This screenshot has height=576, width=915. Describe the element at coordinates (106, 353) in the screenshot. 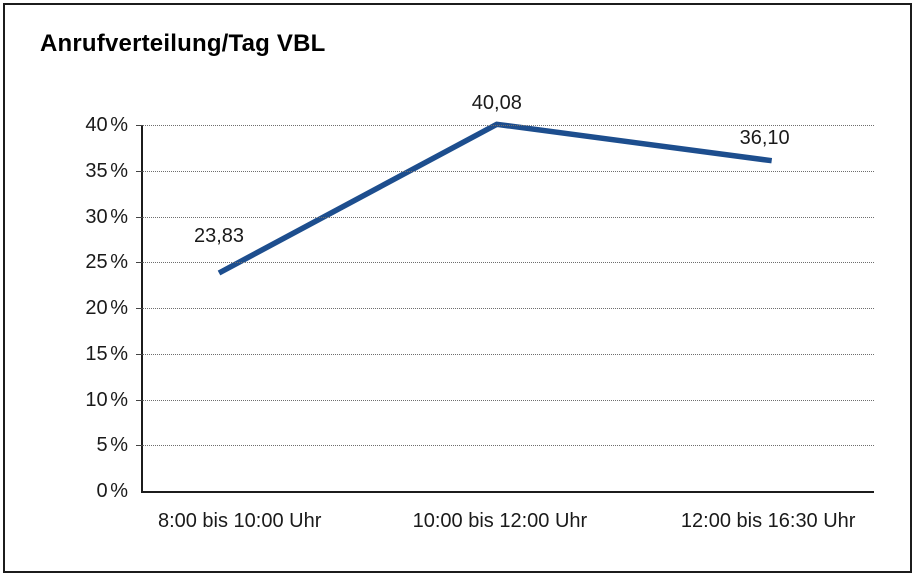

I see `y-tick-label: 15 %` at that location.